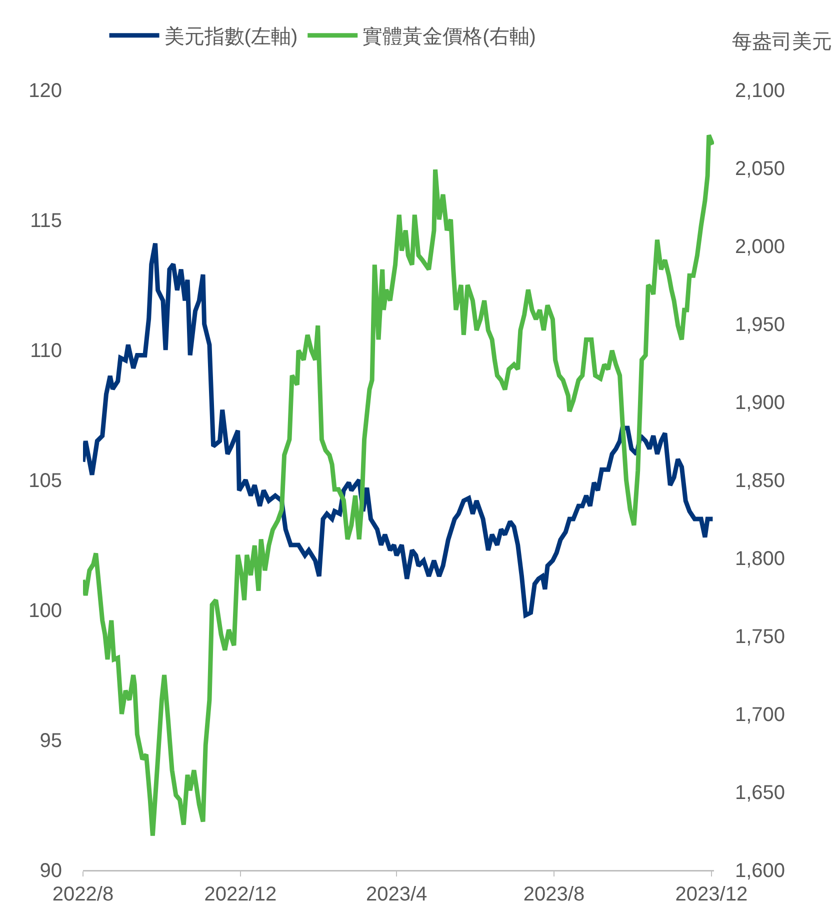 The image size is (833, 917). I want to click on y-tick-label: 100, so click(45, 611).